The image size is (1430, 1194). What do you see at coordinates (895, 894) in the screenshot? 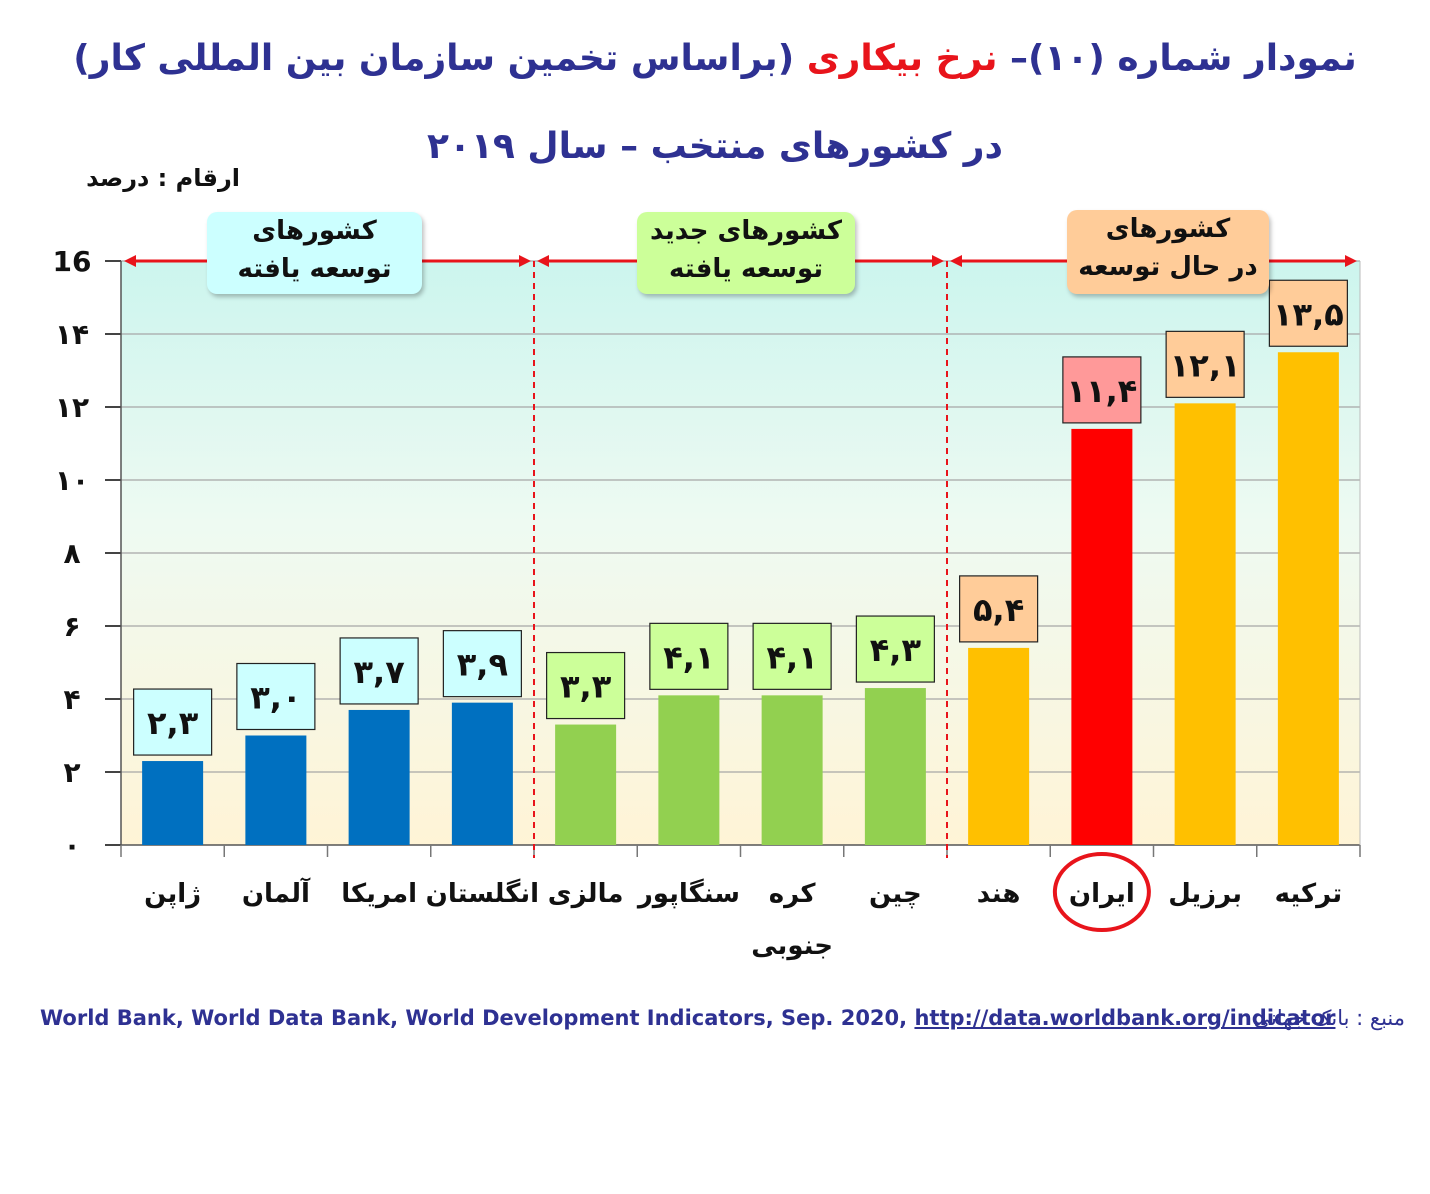
I see `category-label: چین` at bounding box center [895, 894].